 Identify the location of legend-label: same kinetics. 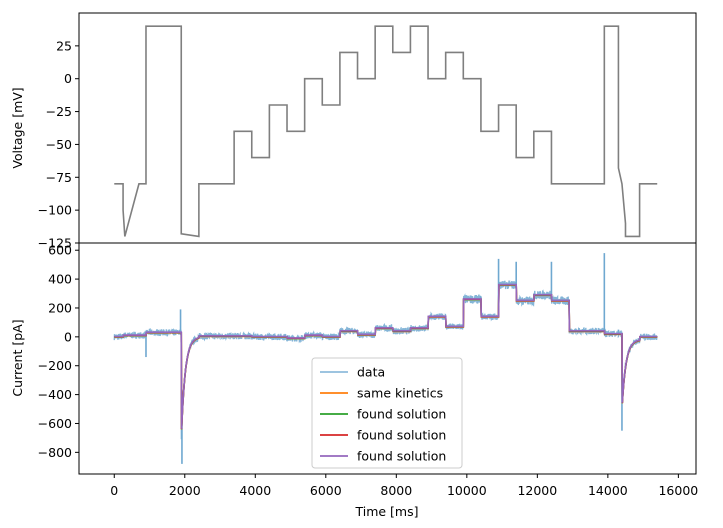
(400, 393).